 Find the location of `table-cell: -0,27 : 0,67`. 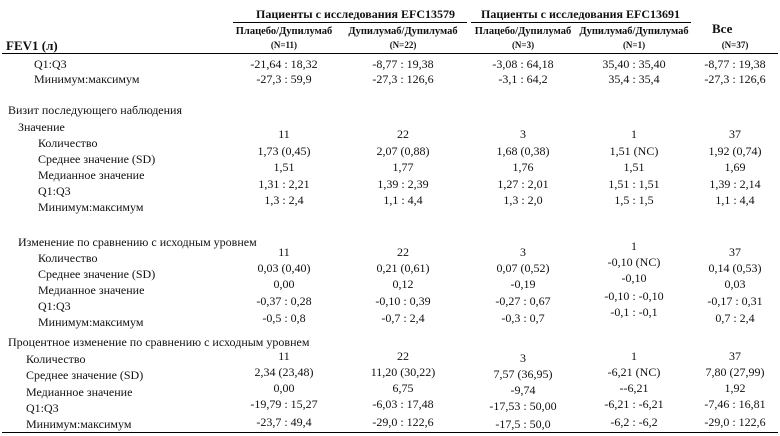

table-cell: -0,27 : 0,67 is located at coordinates (523, 301).